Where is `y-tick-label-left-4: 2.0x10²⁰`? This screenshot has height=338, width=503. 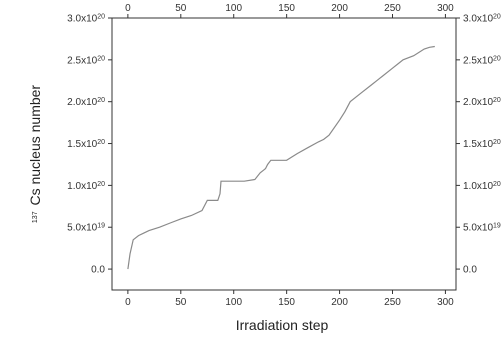 y-tick-label-left-4: 2.0x10²⁰ is located at coordinates (86, 103).